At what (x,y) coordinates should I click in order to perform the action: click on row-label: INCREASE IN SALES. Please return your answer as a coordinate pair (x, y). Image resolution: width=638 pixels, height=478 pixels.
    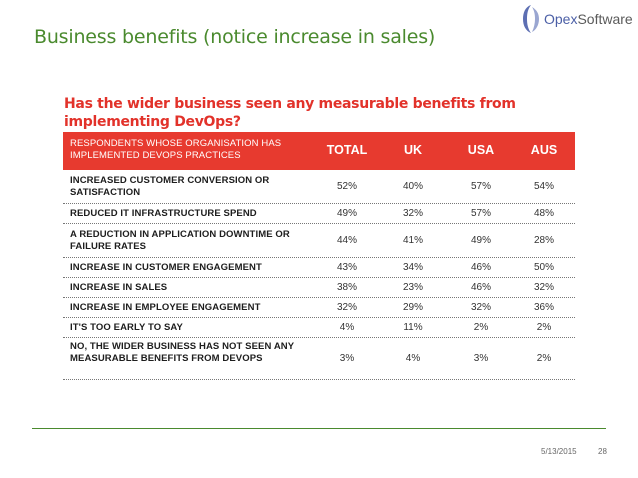
    Looking at the image, I should click on (119, 287).